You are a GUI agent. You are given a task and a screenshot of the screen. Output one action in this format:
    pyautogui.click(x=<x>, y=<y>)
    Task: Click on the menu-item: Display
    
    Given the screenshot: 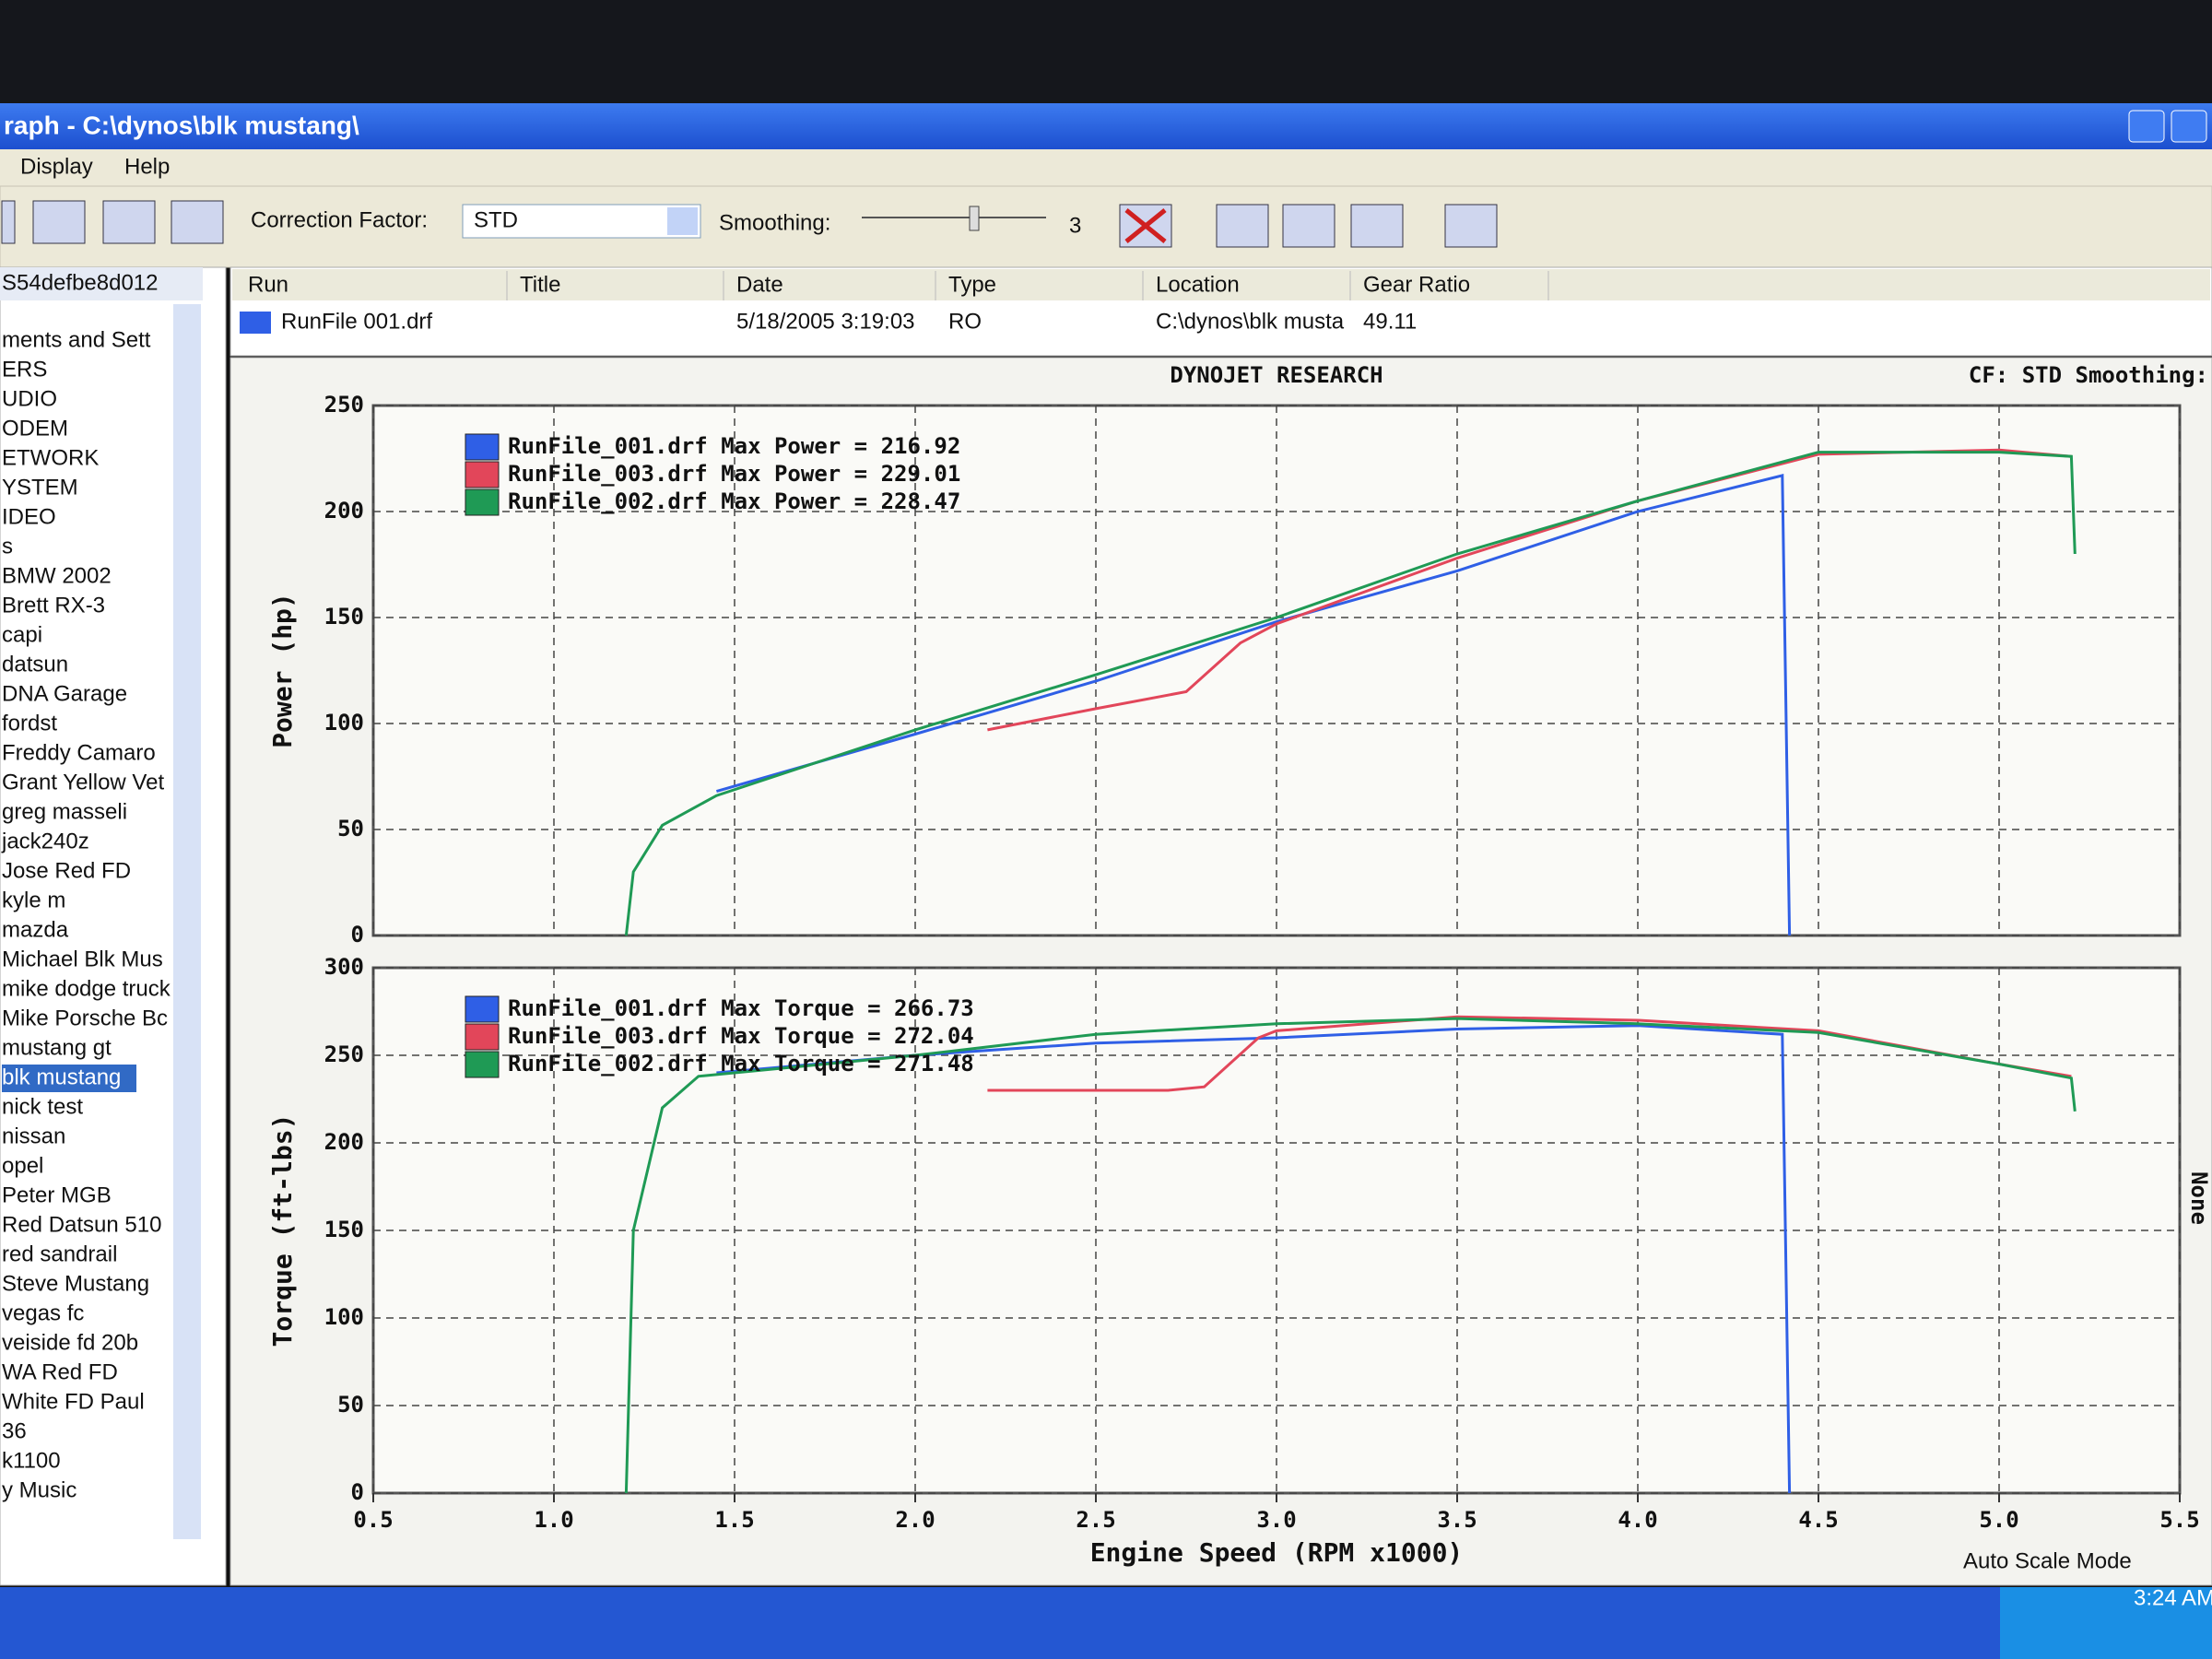 What is the action you would take?
    pyautogui.click(x=56, y=166)
    